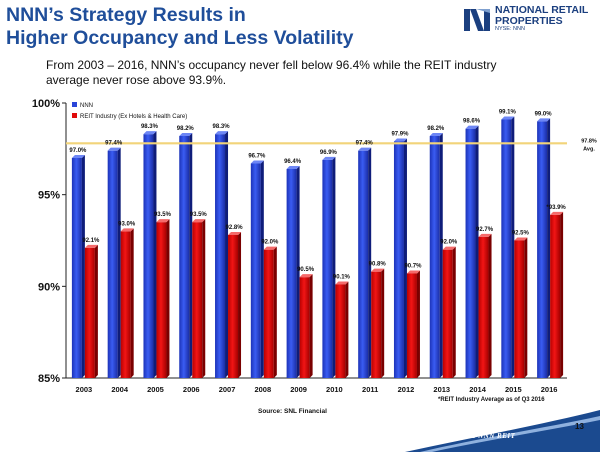 This screenshot has width=600, height=452. What do you see at coordinates (257, 157) in the screenshot?
I see `nnn-data-label: 96.7%` at bounding box center [257, 157].